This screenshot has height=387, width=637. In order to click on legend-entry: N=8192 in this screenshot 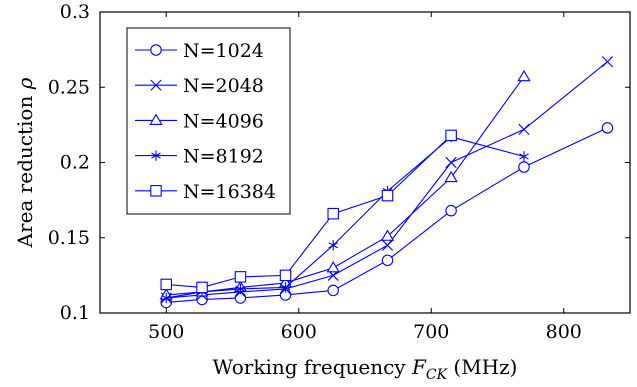, I will do `click(199, 157)`.